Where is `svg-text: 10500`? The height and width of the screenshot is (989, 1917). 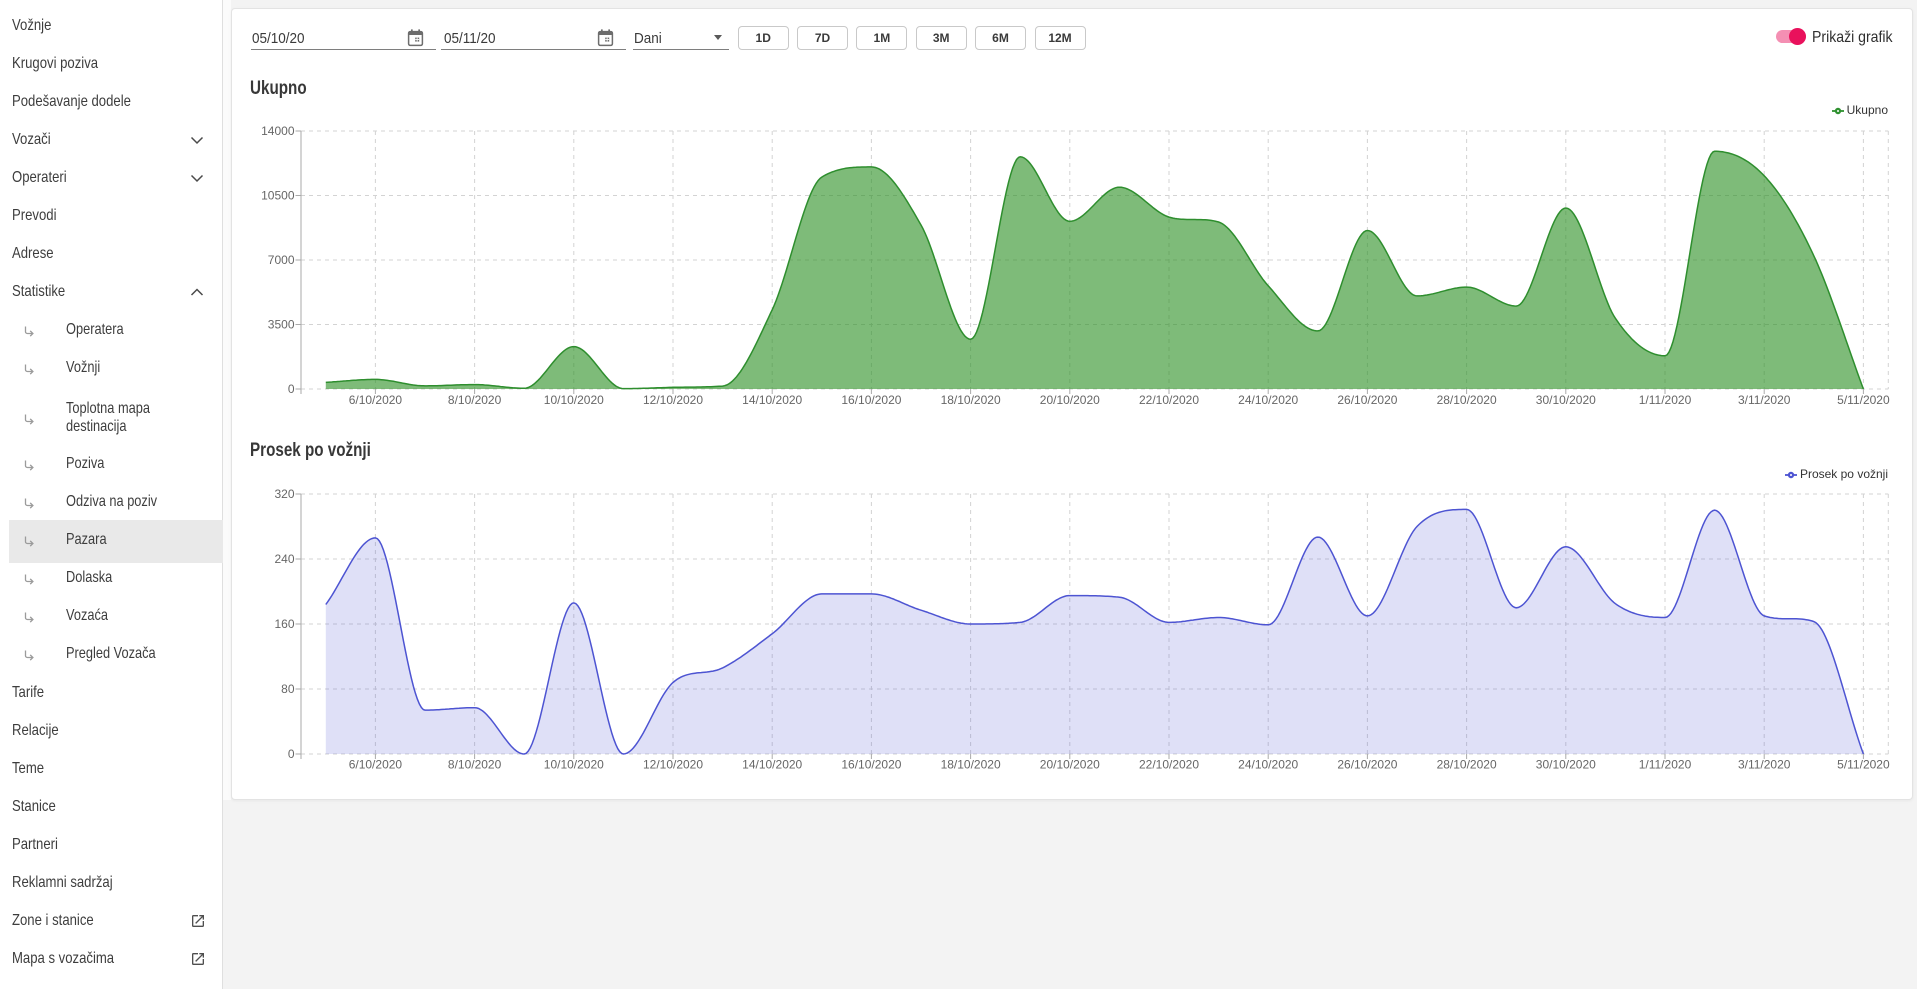 svg-text: 10500 is located at coordinates (278, 196).